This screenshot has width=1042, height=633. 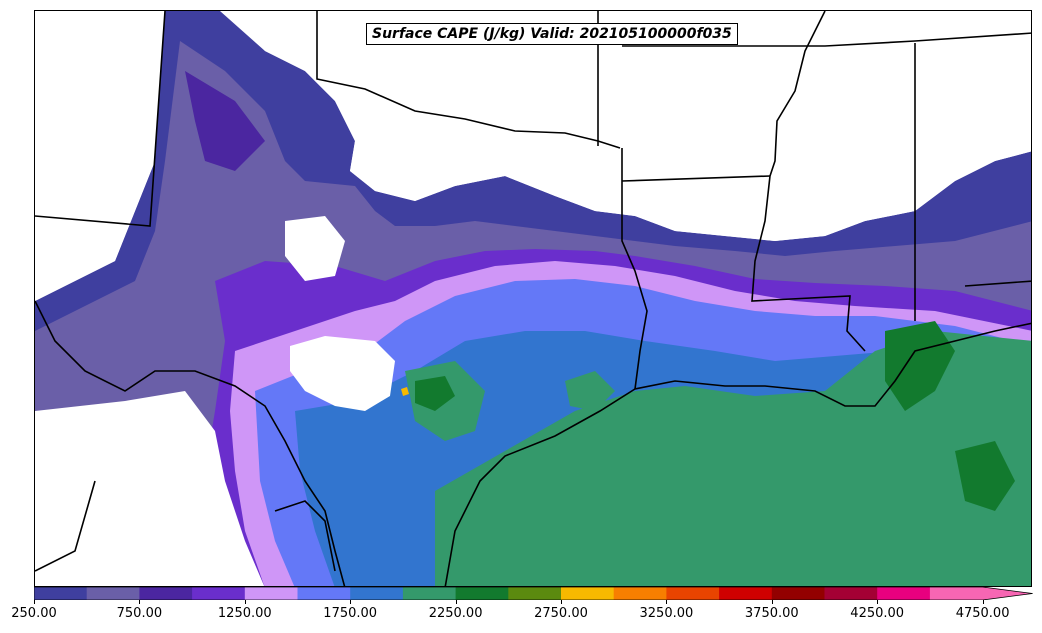 What do you see at coordinates (455, 613) in the screenshot?
I see `colorbar-tick-label: 2250.00` at bounding box center [455, 613].